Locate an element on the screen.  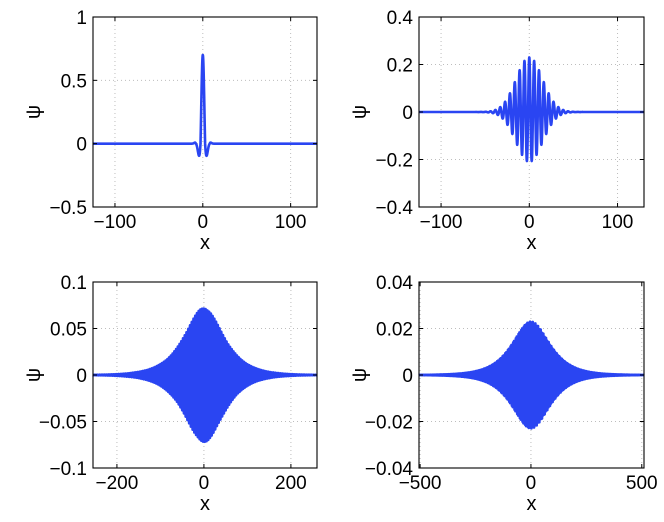
bottom-left-xtick-label-1: 0 is located at coordinates (204, 483).